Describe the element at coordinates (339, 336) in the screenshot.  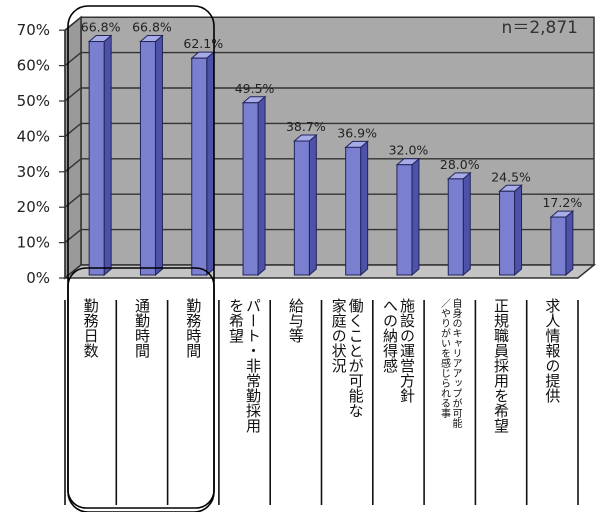
I see `category-label: 家庭の状況` at that location.